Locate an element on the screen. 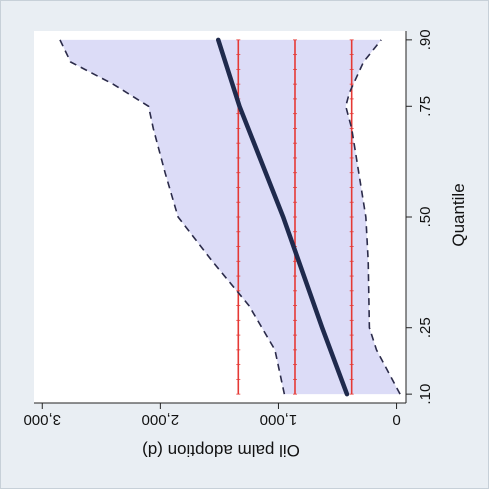  x-axis-title: Quantile is located at coordinates (458, 214).